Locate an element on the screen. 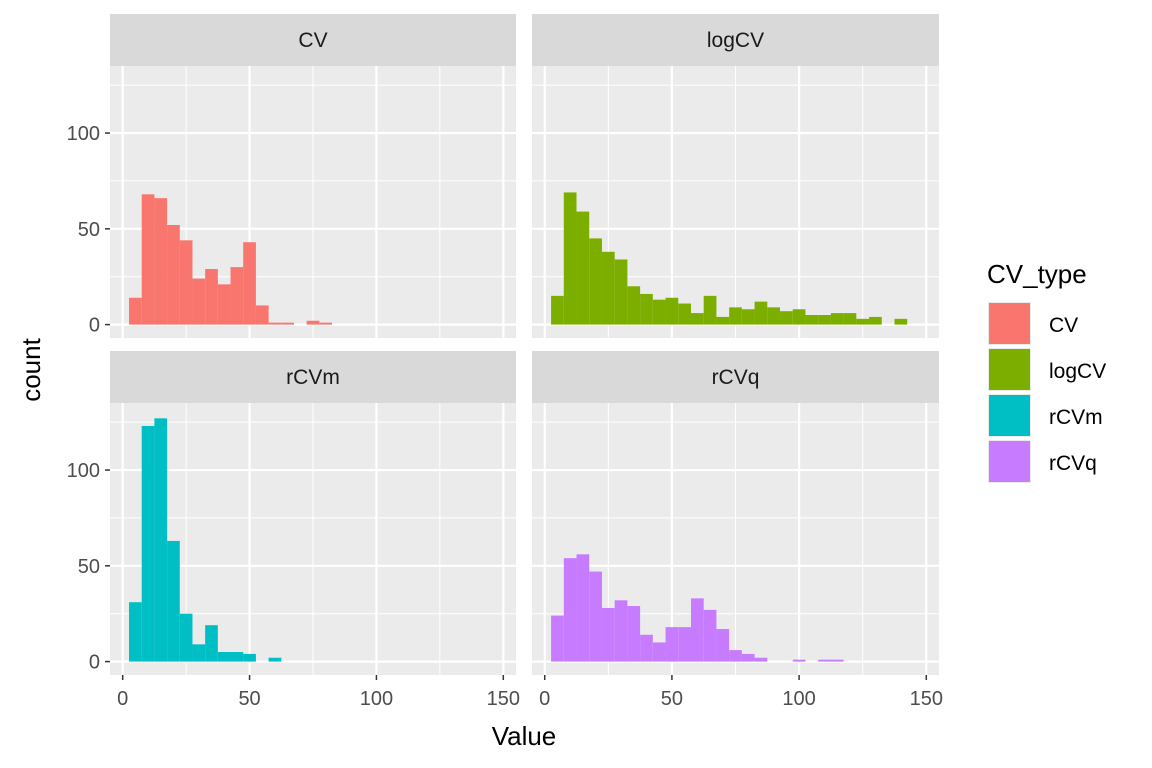  facet-panel-logCV: logCV is located at coordinates (735, 176).